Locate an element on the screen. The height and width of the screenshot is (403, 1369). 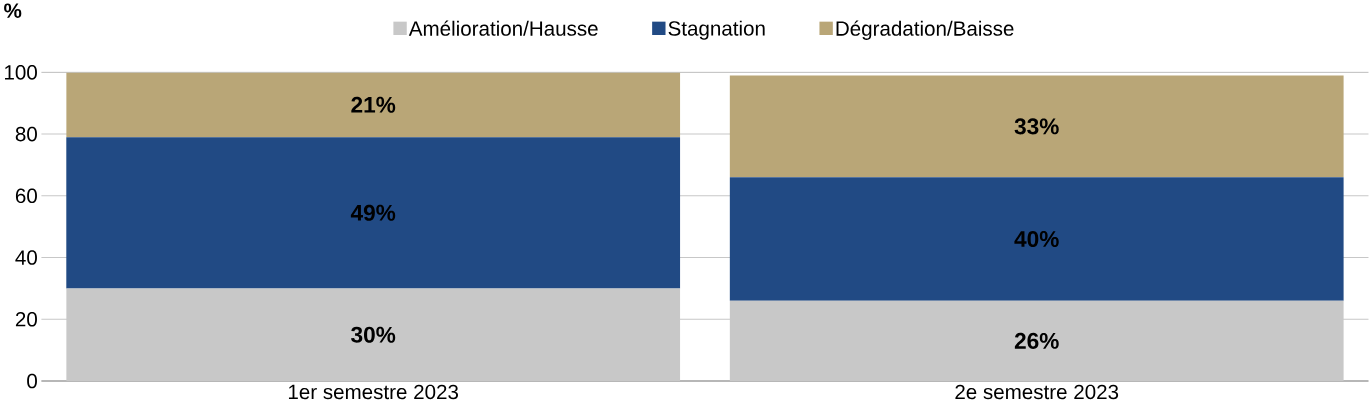
y-tick-label: 100 is located at coordinates (21, 72).